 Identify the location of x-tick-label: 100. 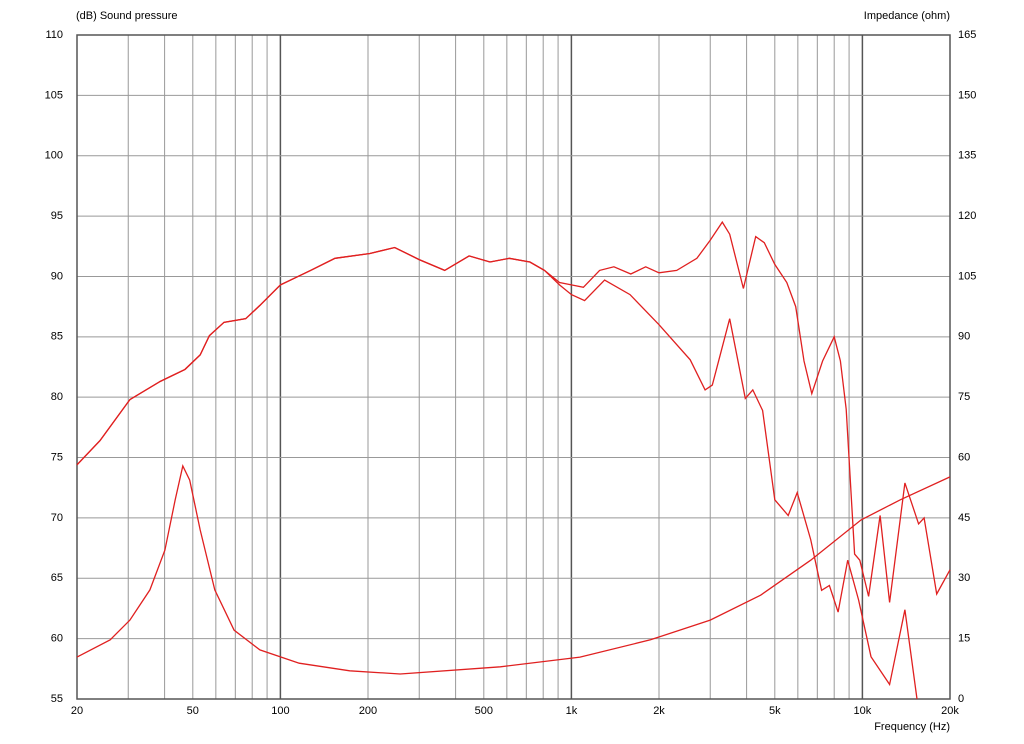
(280, 711).